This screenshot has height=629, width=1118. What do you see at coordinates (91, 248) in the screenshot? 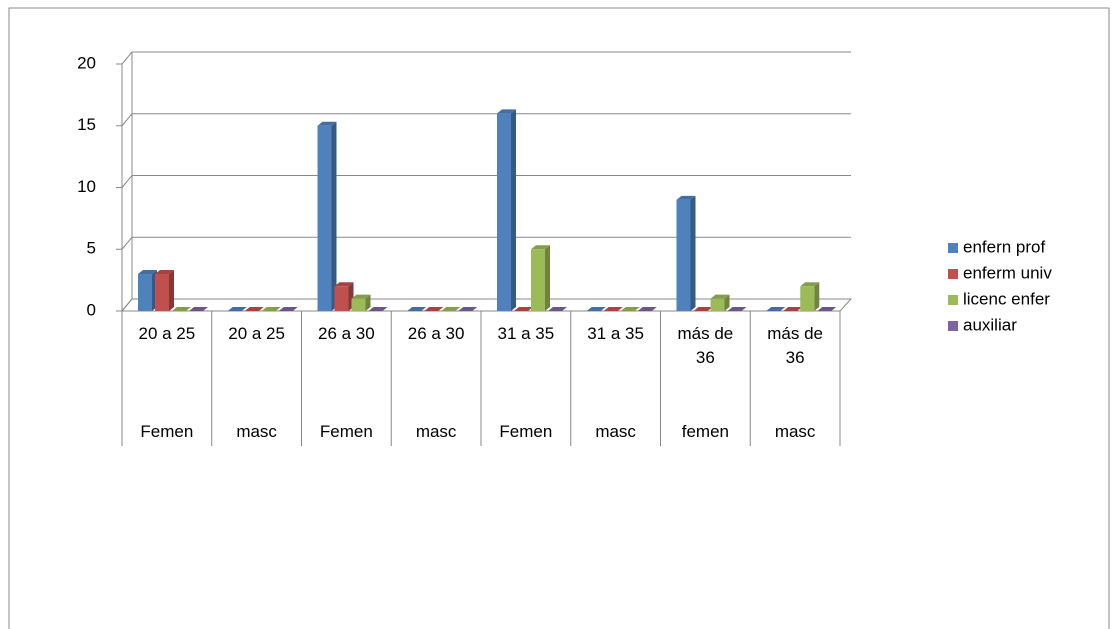
I see `y-tick-label: 5` at bounding box center [91, 248].